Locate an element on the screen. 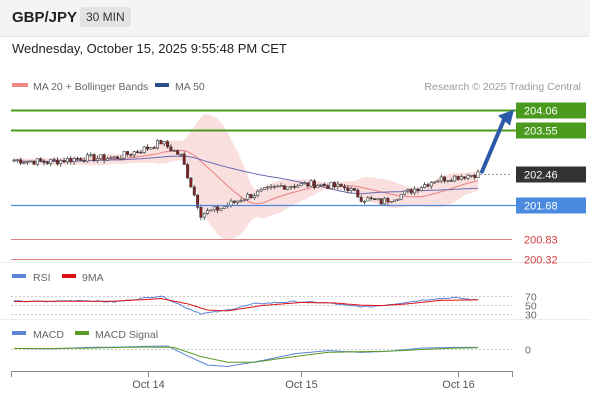 The height and width of the screenshot is (400, 590). x-axis-tick-label: Oct 14 is located at coordinates (148, 385).